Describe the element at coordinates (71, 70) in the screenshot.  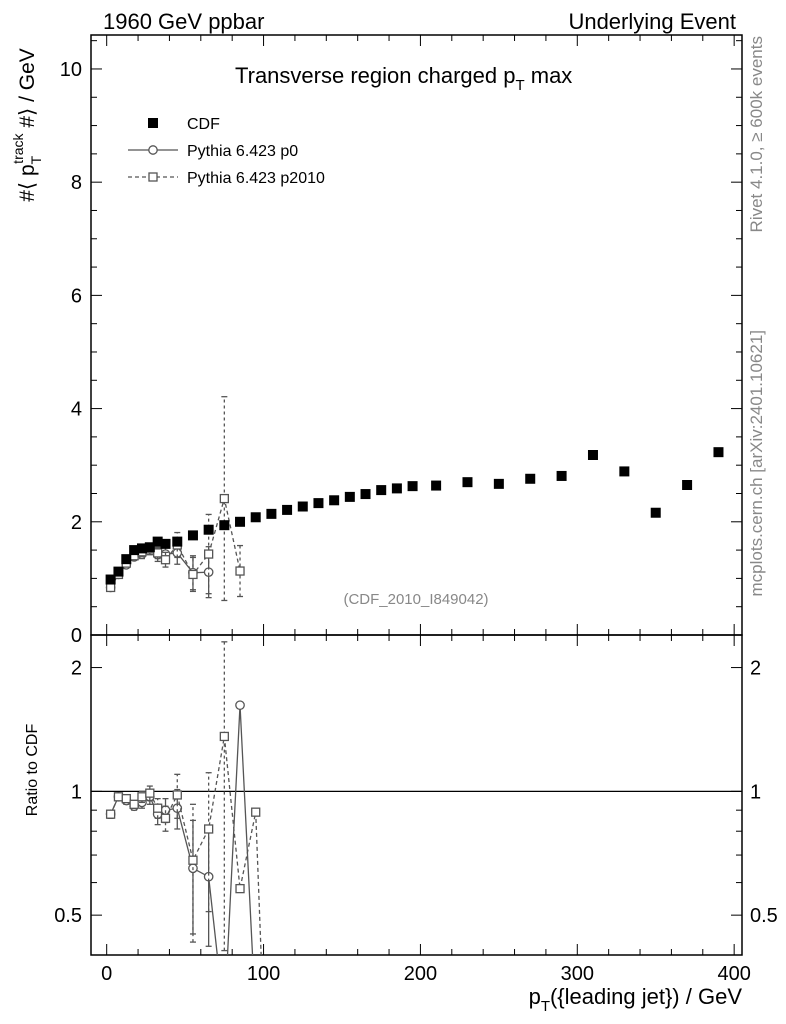
I see `y-tick-label: 10` at that location.